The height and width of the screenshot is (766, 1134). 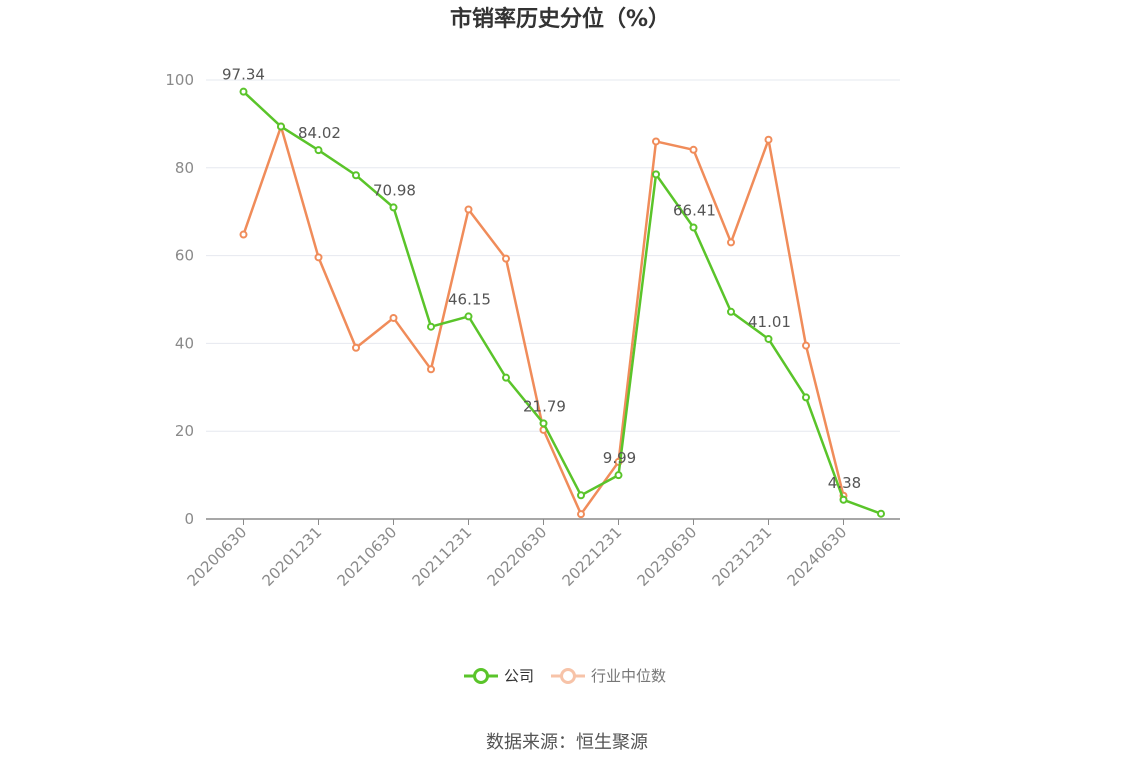 I want to click on x-tick-label: 20200630, so click(x=217, y=556).